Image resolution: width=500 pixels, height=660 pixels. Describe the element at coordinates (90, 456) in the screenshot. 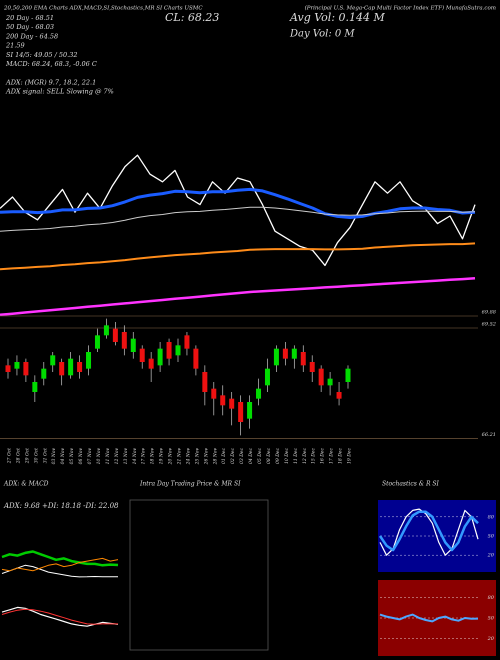

I see `x-tick-label: 07 Nov` at that location.